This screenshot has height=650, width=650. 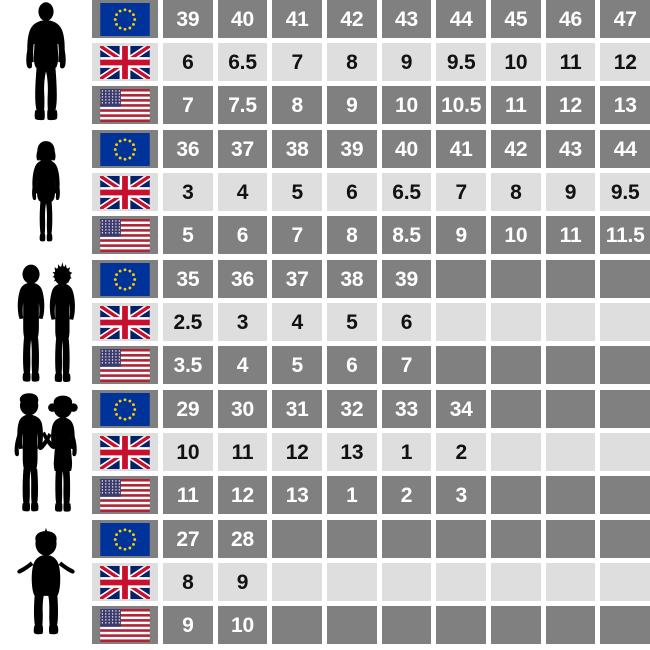 I want to click on size-cell: 7.5, so click(x=242, y=105).